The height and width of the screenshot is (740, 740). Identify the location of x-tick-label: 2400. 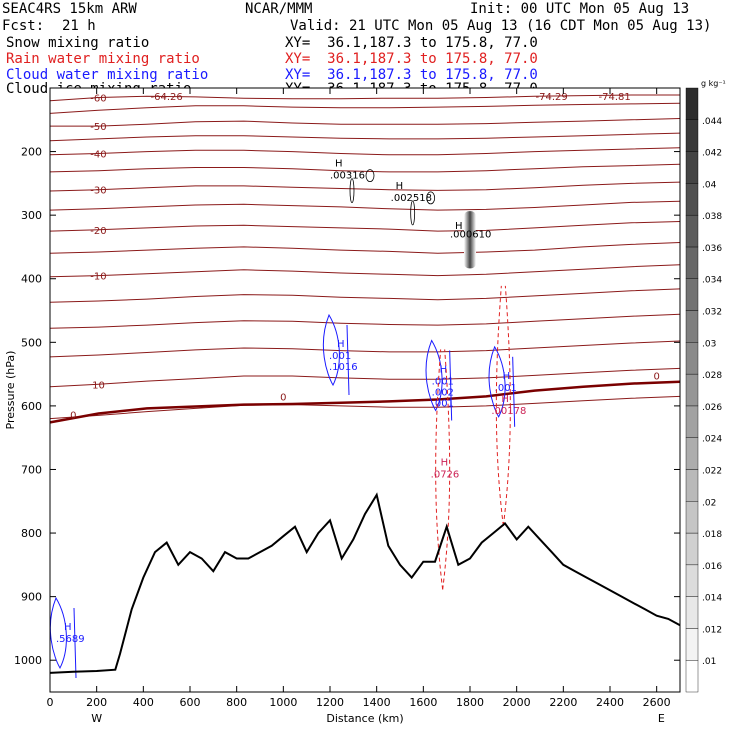
(610, 702).